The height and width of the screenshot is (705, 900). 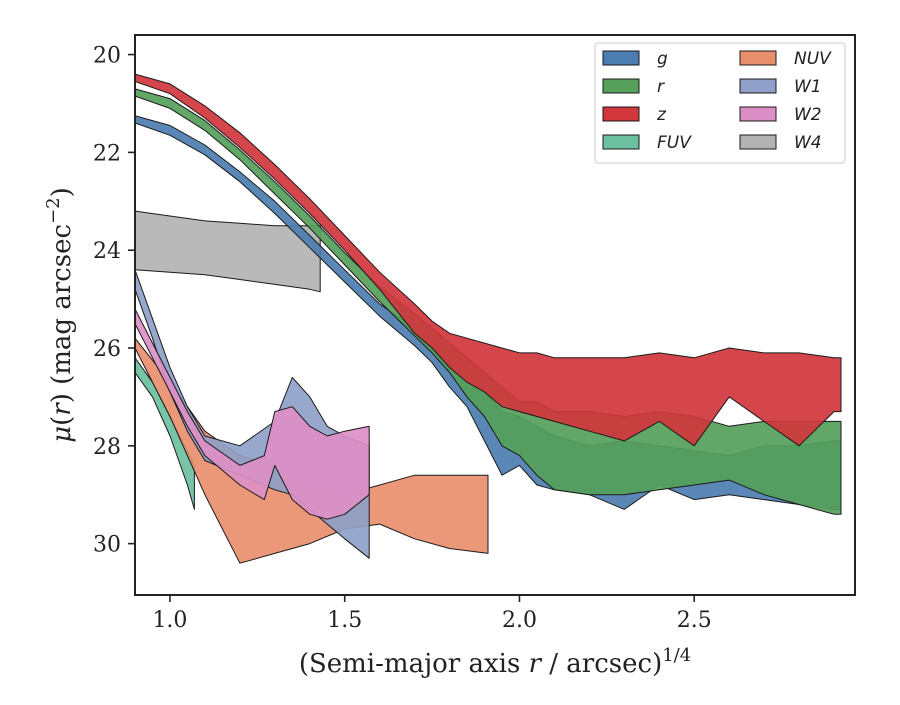 I want to click on y-tick-label: 24, so click(x=107, y=251).